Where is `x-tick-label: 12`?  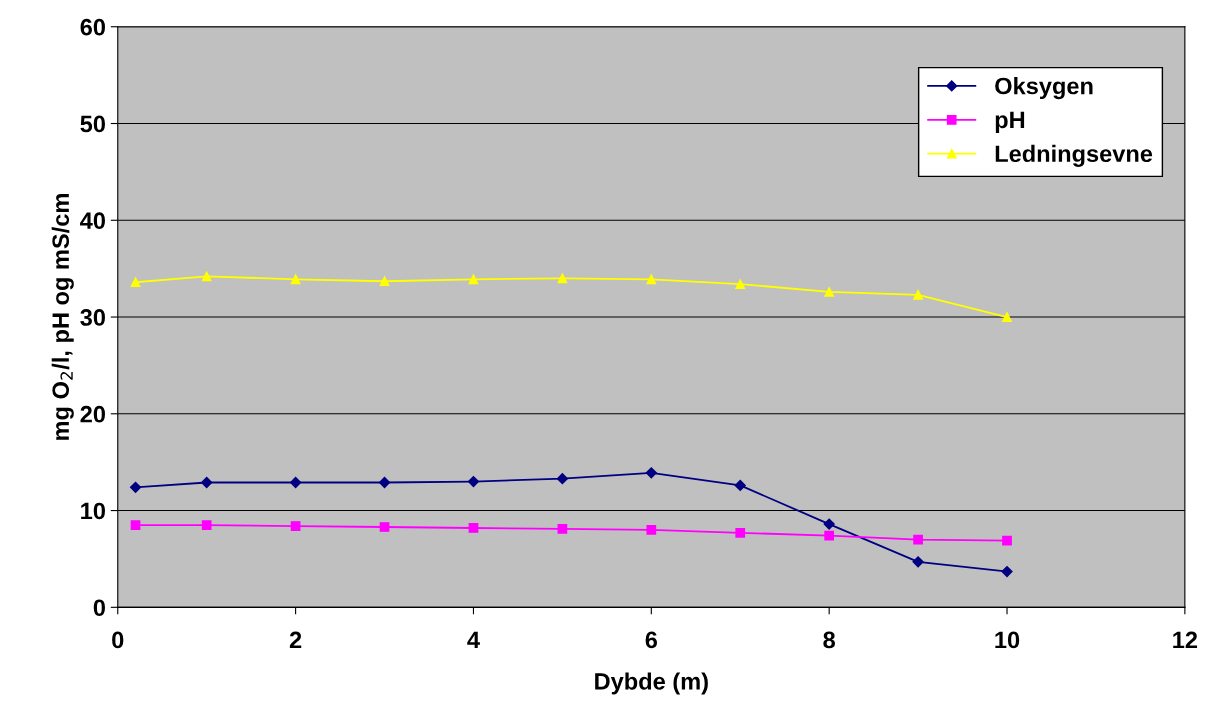
x-tick-label: 12 is located at coordinates (1185, 640).